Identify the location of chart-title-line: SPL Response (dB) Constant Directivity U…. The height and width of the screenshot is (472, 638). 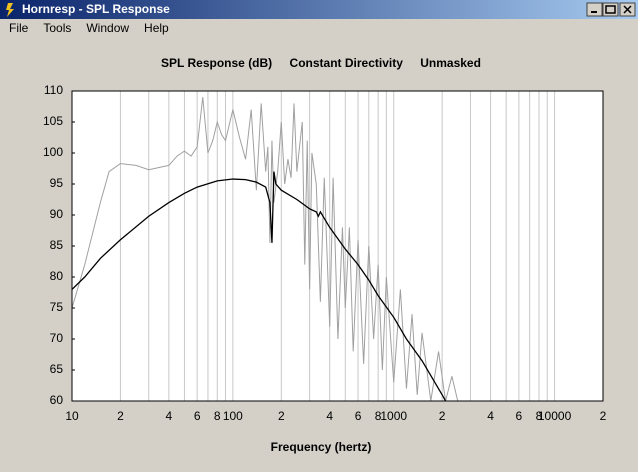
(321, 63).